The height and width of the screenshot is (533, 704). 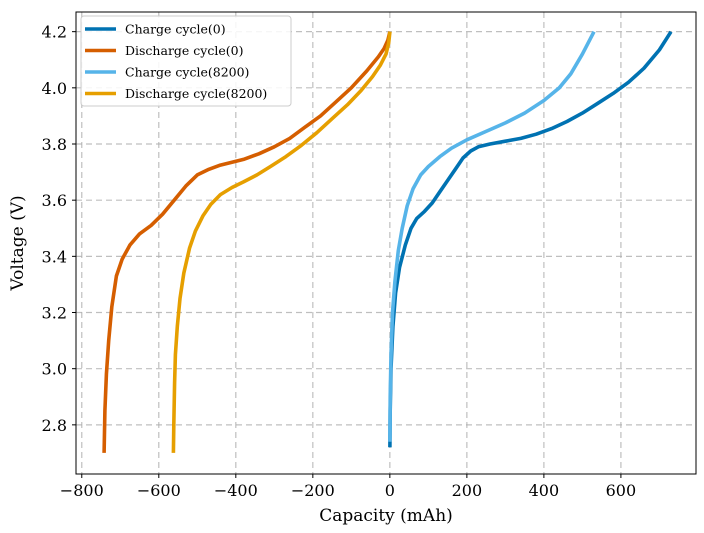 I want to click on legend-label: Discharge cycle(8200), so click(x=196, y=93).